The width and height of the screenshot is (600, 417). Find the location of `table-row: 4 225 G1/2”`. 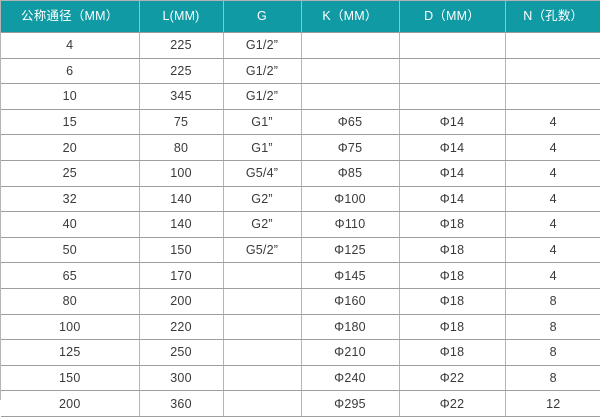

table-row: 4 225 G1/2” is located at coordinates (300, 45).